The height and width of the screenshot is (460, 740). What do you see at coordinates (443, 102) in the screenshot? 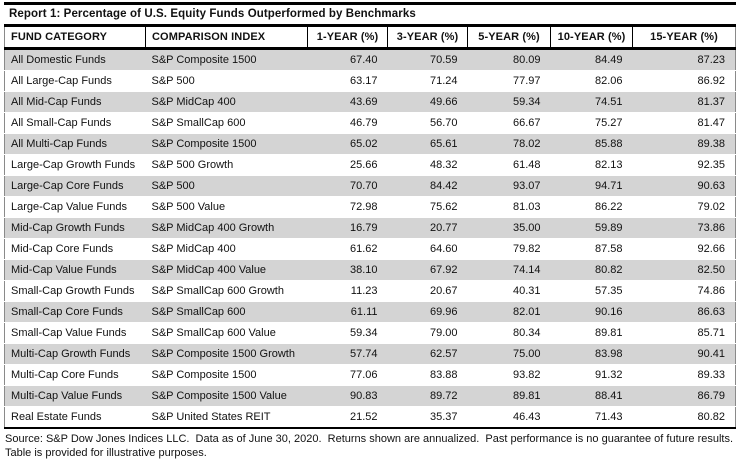
I see `percent-value-cell: 49.66` at bounding box center [443, 102].